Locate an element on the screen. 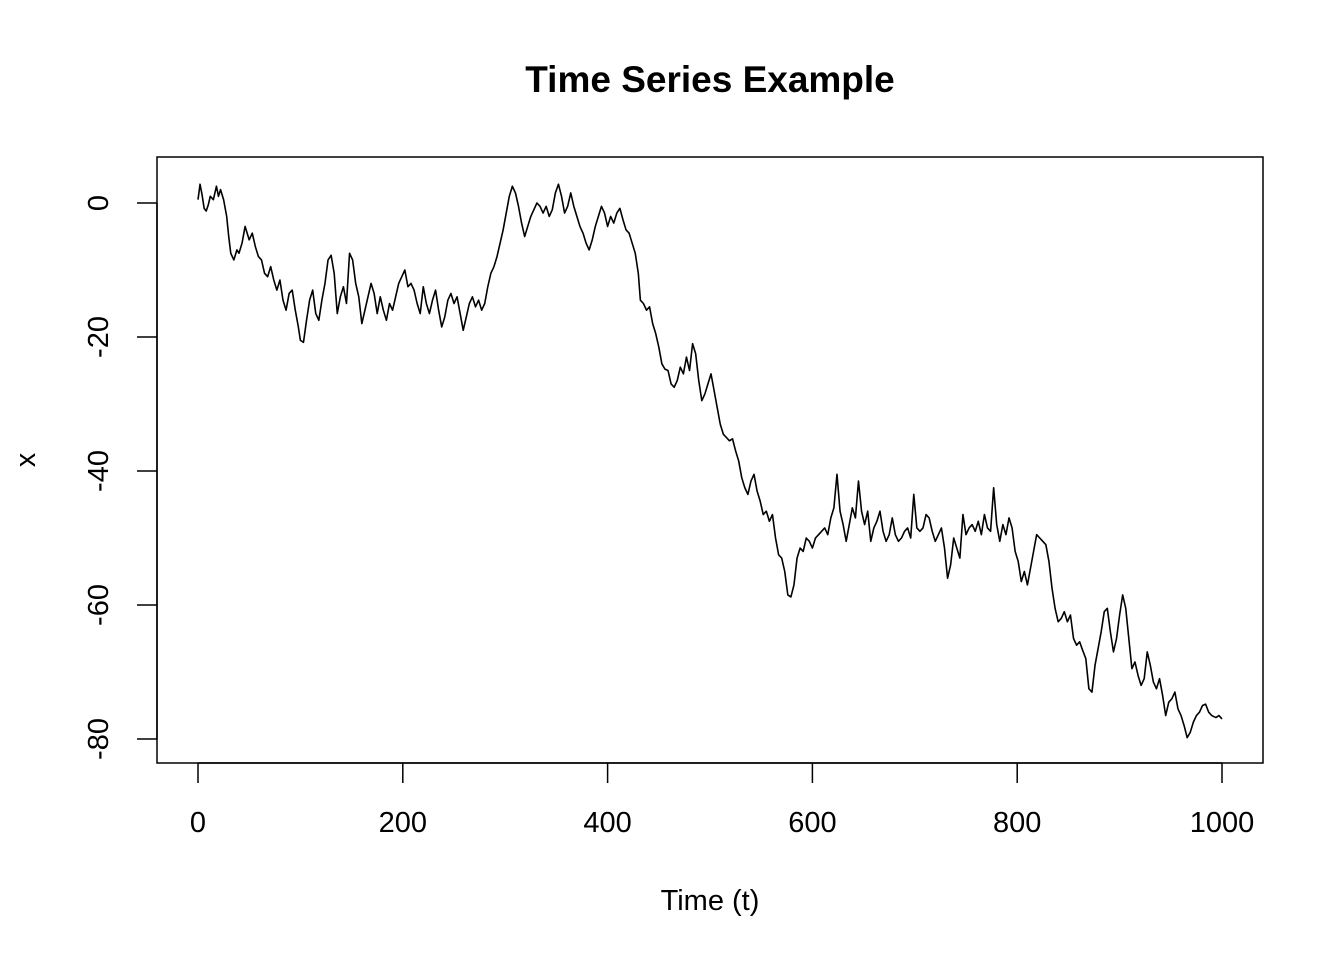  y-axis-label: x is located at coordinates (26, 459).